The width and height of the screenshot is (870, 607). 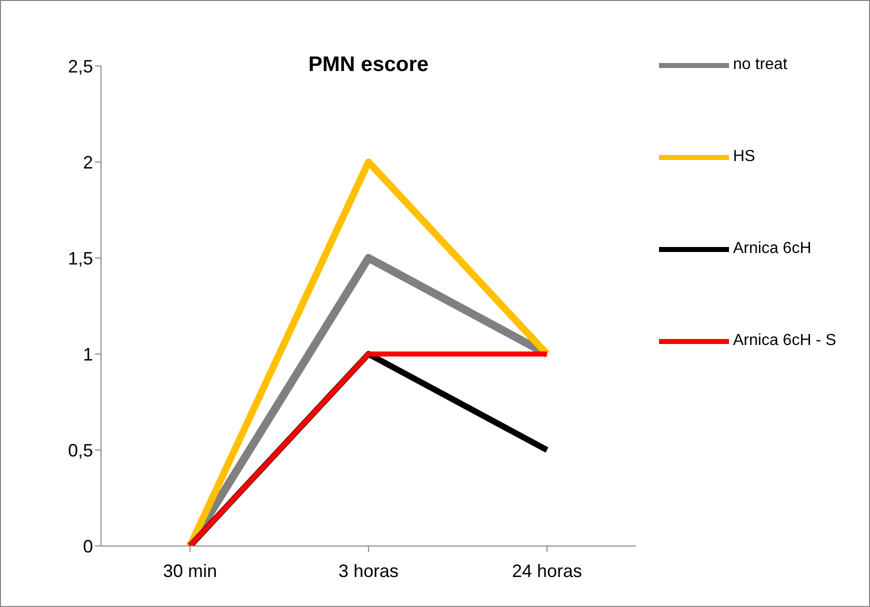 I want to click on y-tick-label: 1,5, so click(x=80, y=258).